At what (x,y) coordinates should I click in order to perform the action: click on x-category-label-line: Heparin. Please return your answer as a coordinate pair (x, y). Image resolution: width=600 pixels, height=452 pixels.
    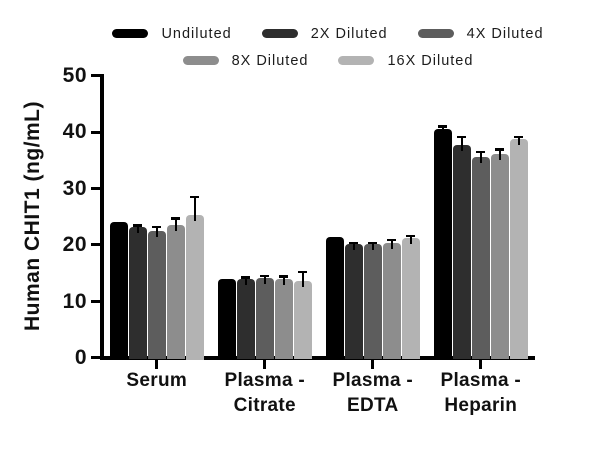
    Looking at the image, I should click on (481, 405).